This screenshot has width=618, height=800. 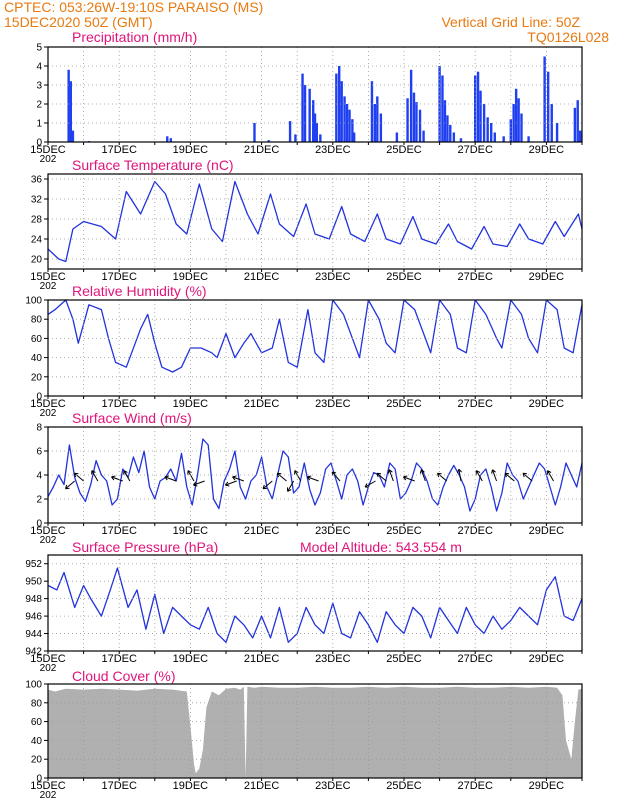 I want to click on y-tick-label: 24, so click(x=37, y=240).